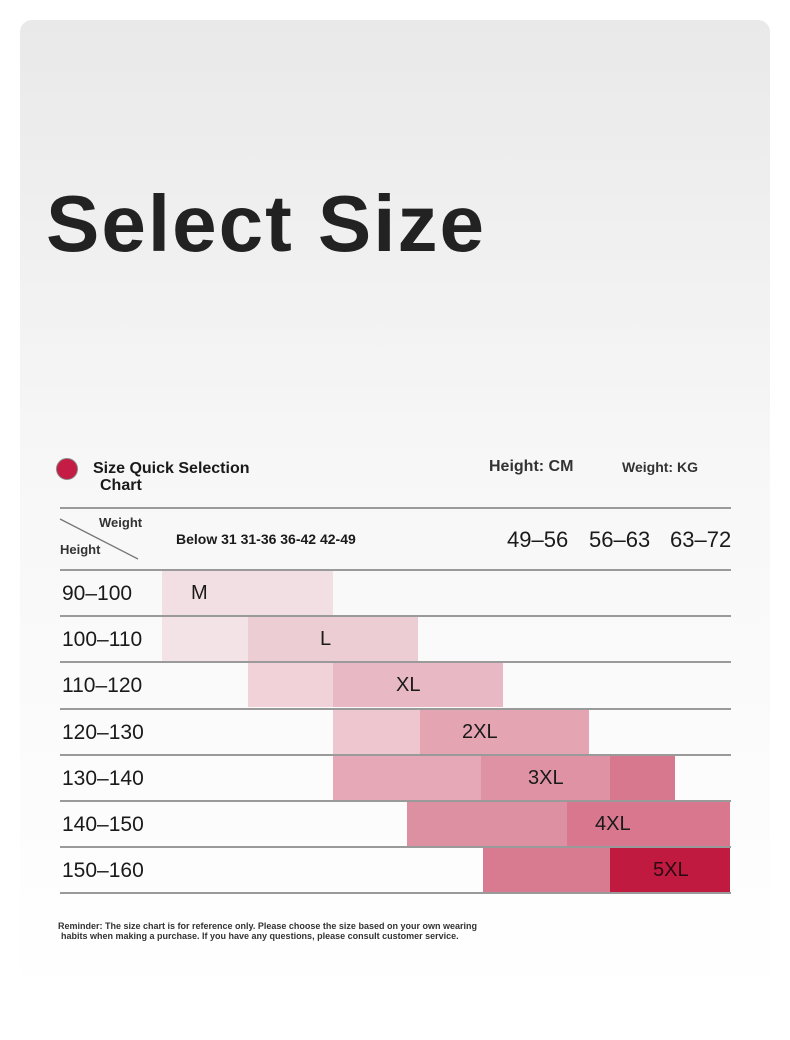 The image size is (790, 1040). I want to click on size-label: 4XL, so click(613, 824).